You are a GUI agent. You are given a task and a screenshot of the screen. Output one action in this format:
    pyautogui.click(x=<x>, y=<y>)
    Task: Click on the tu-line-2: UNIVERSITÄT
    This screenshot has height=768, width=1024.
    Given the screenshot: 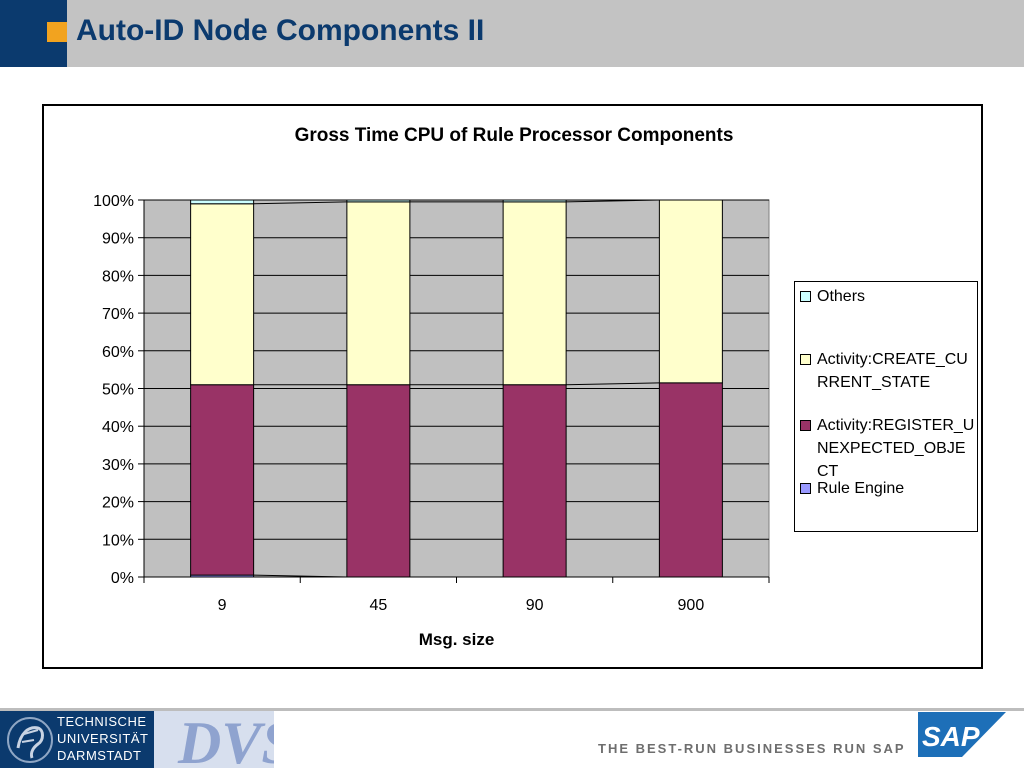 What is the action you would take?
    pyautogui.click(x=103, y=738)
    